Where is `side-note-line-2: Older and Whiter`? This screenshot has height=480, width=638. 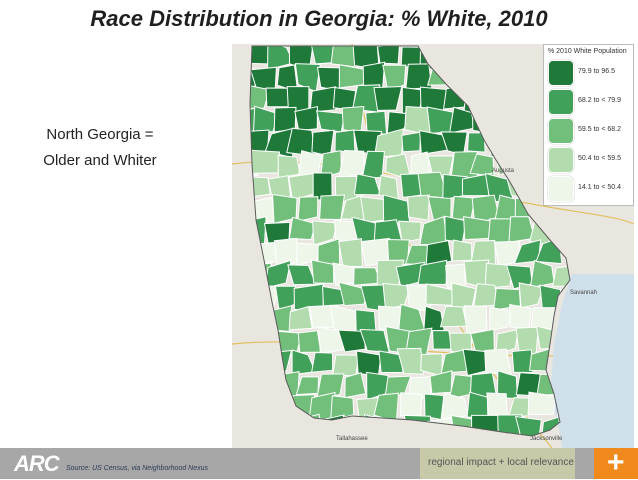
side-note-line-2: Older and Whiter is located at coordinates (100, 160).